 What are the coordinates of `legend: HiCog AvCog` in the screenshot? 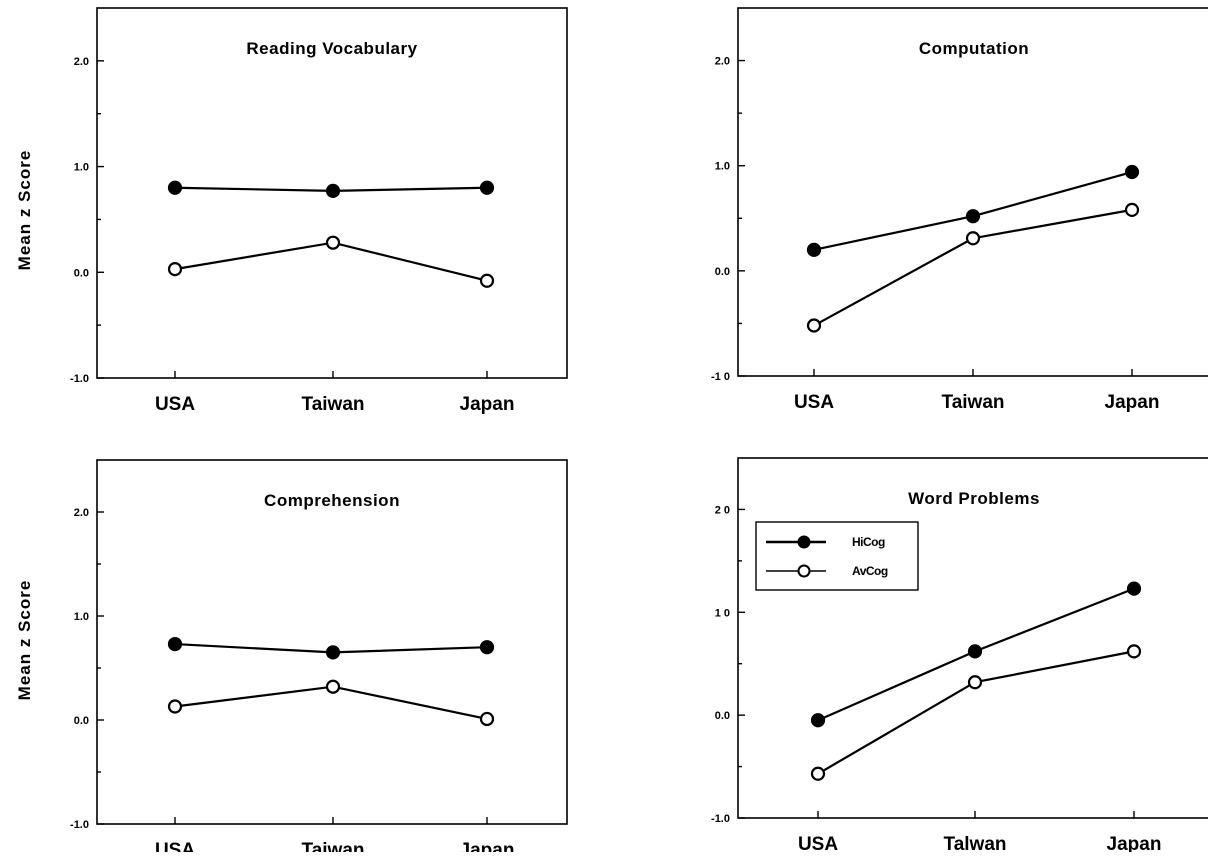 It's located at (837, 556).